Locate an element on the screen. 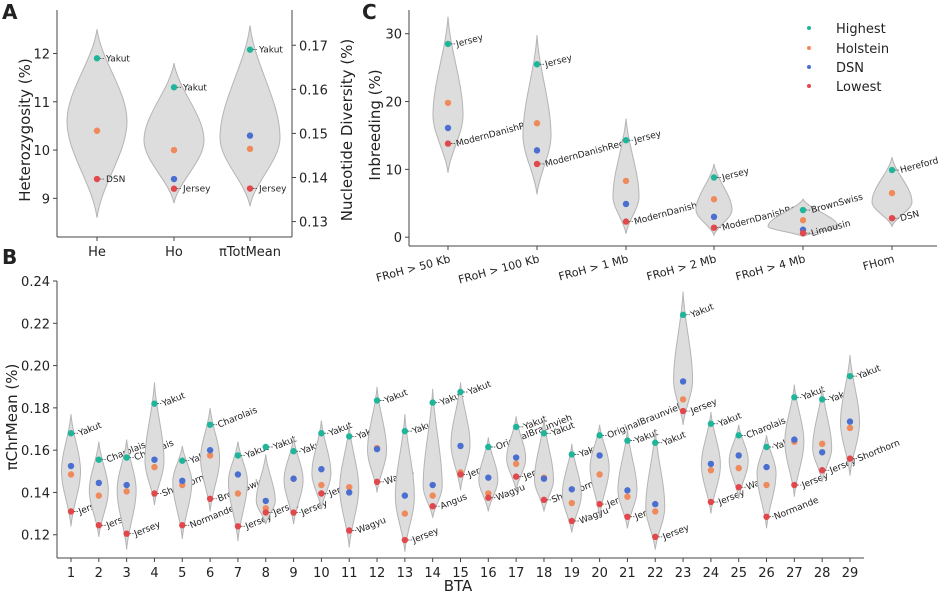  panel-c-ytick-label: 10 is located at coordinates (393, 170).